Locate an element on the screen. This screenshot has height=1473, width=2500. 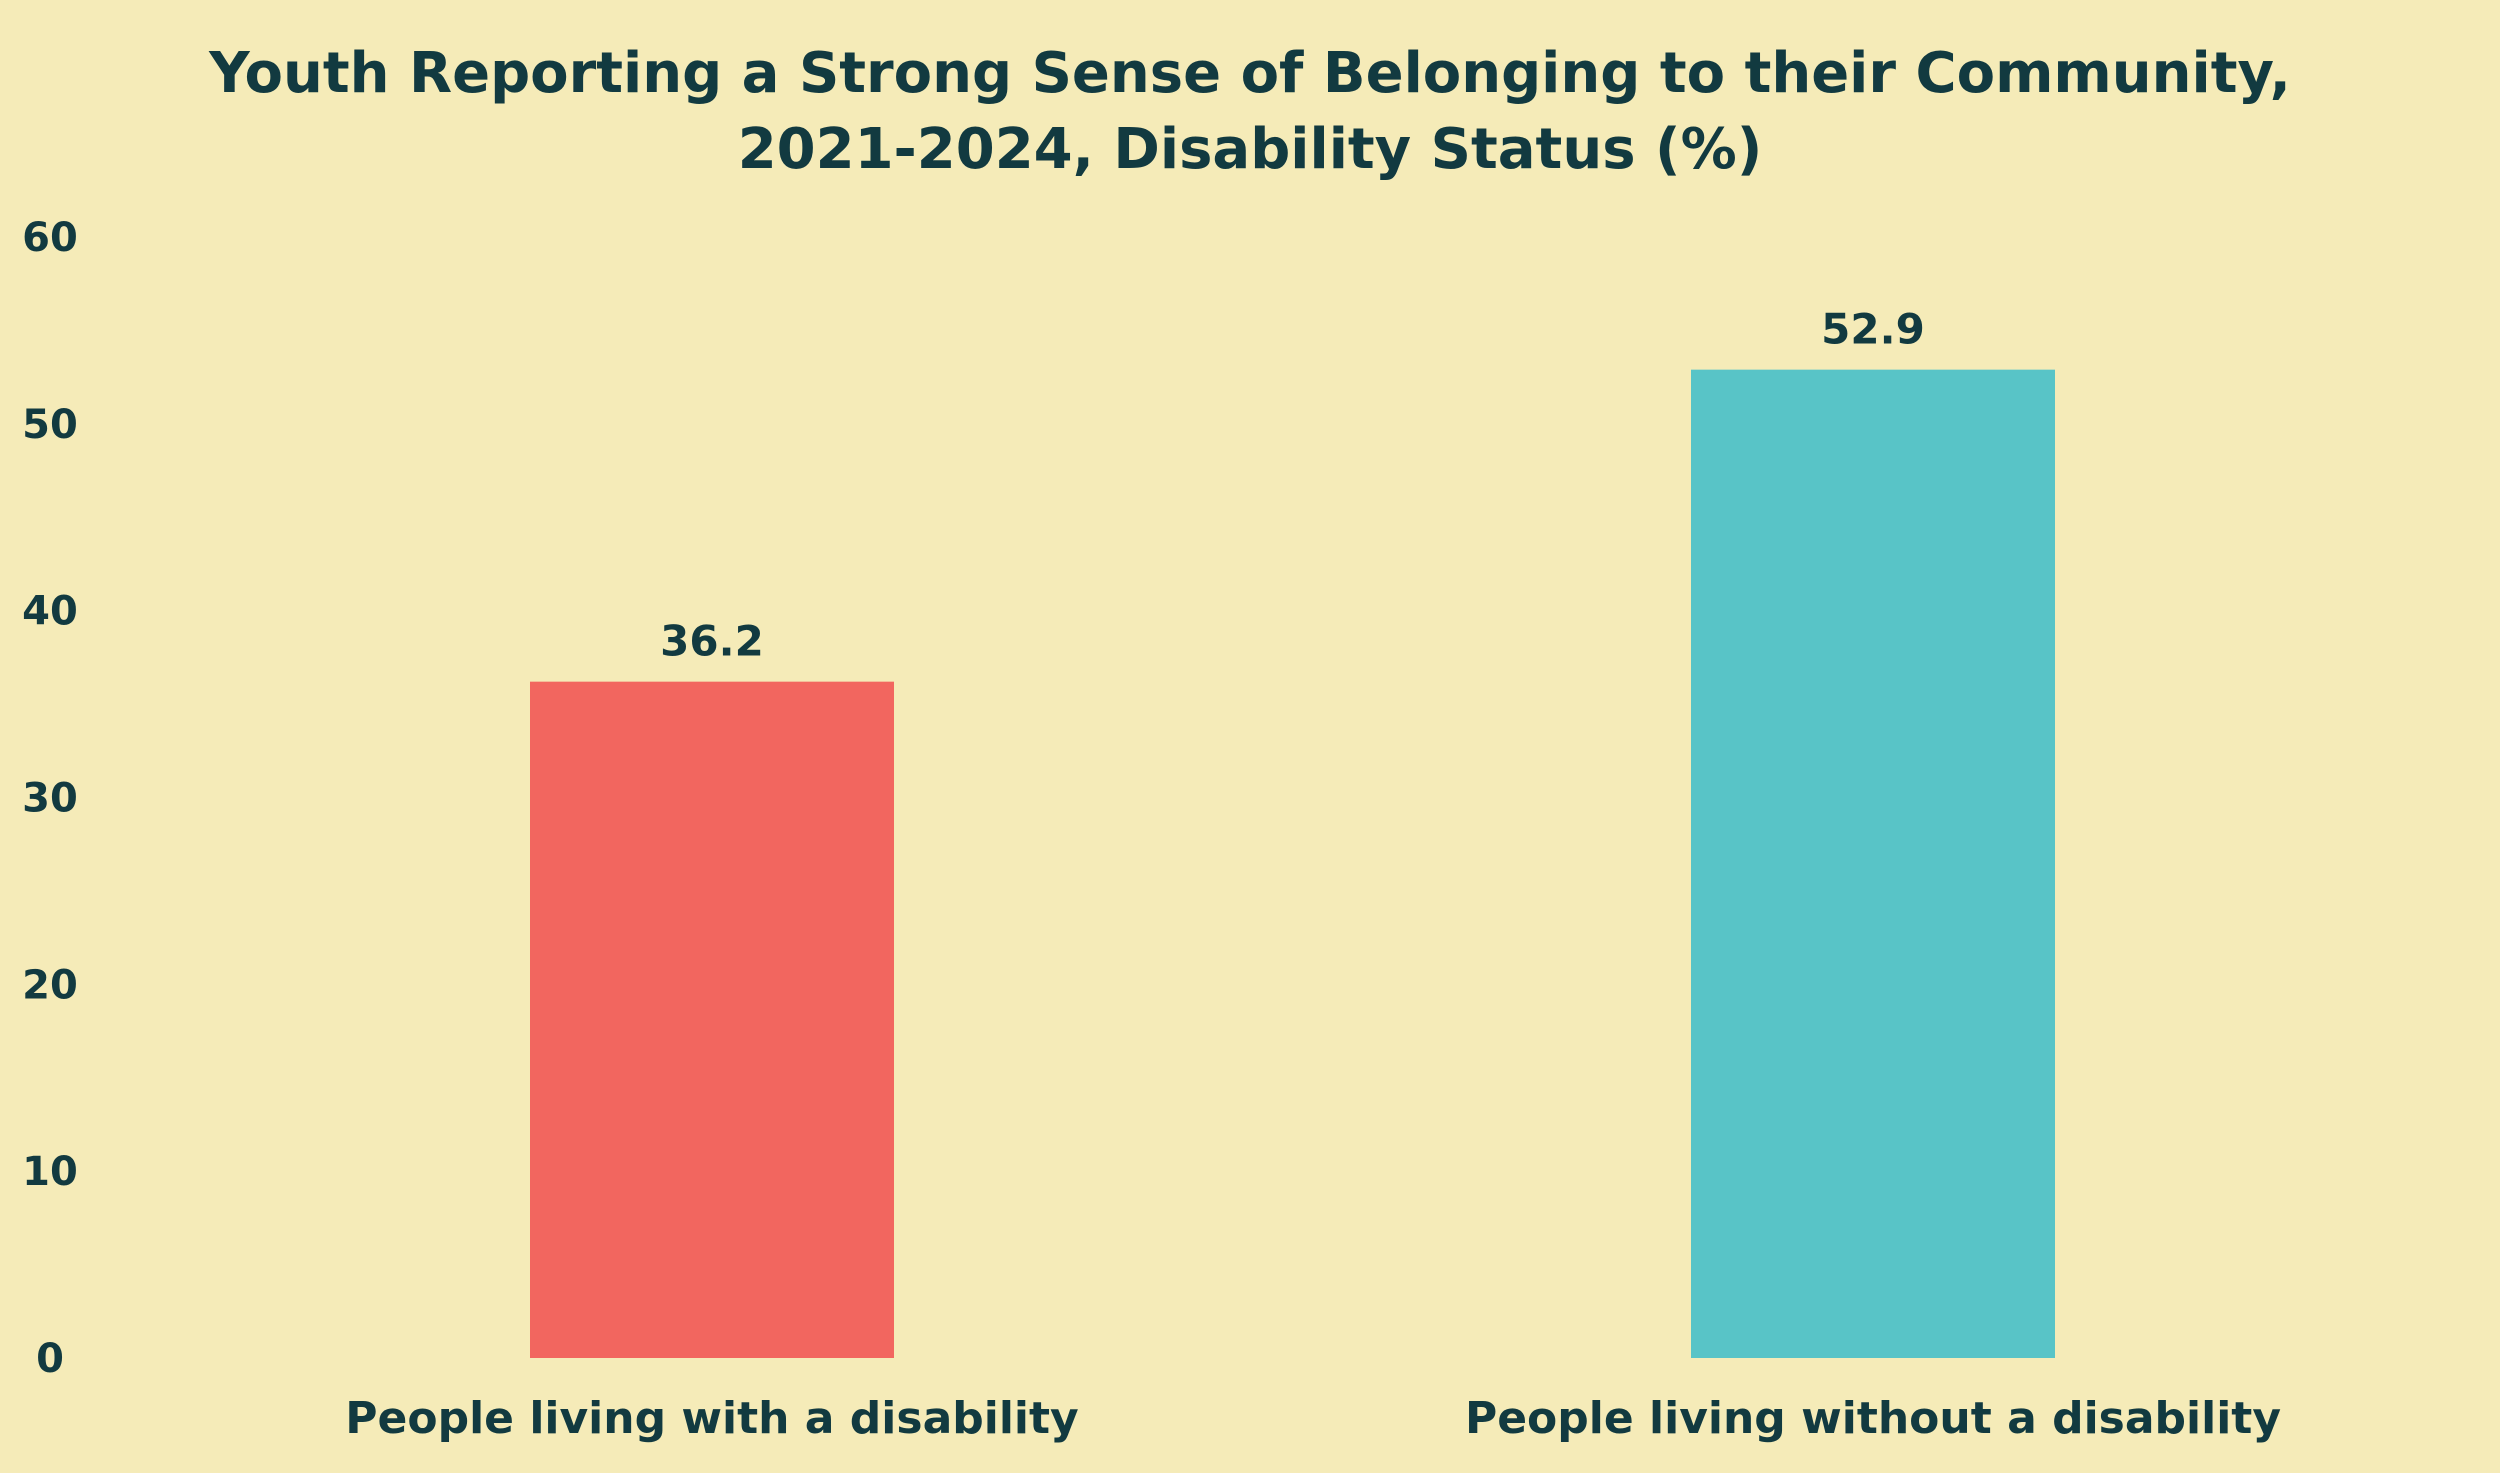
y-tick-label: 60 is located at coordinates (50, 238).